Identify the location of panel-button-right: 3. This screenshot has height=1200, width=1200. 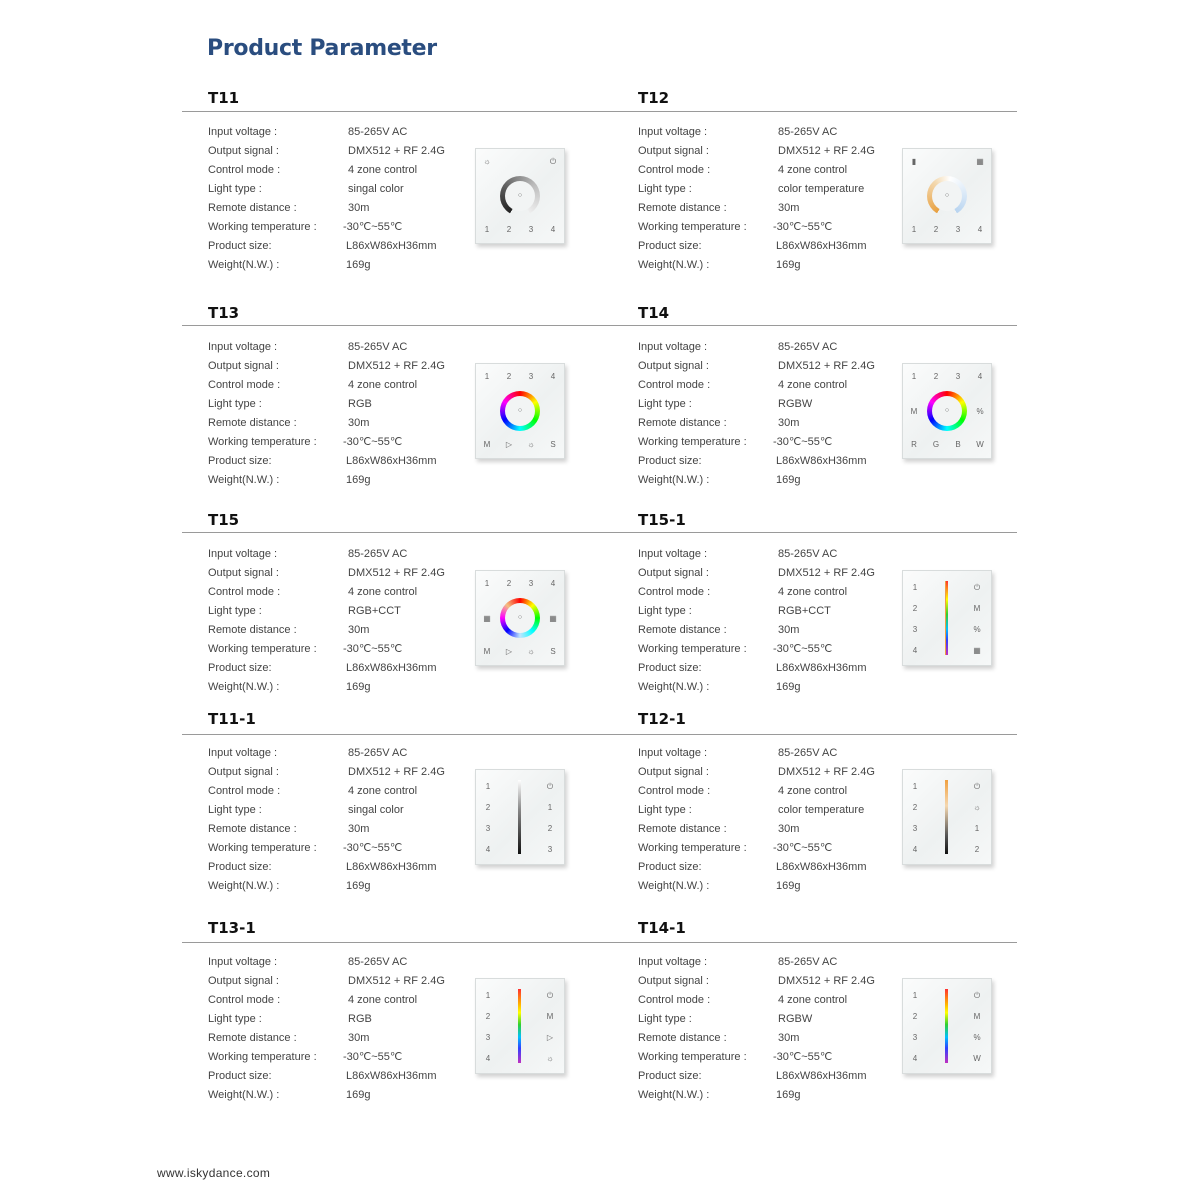
(550, 849).